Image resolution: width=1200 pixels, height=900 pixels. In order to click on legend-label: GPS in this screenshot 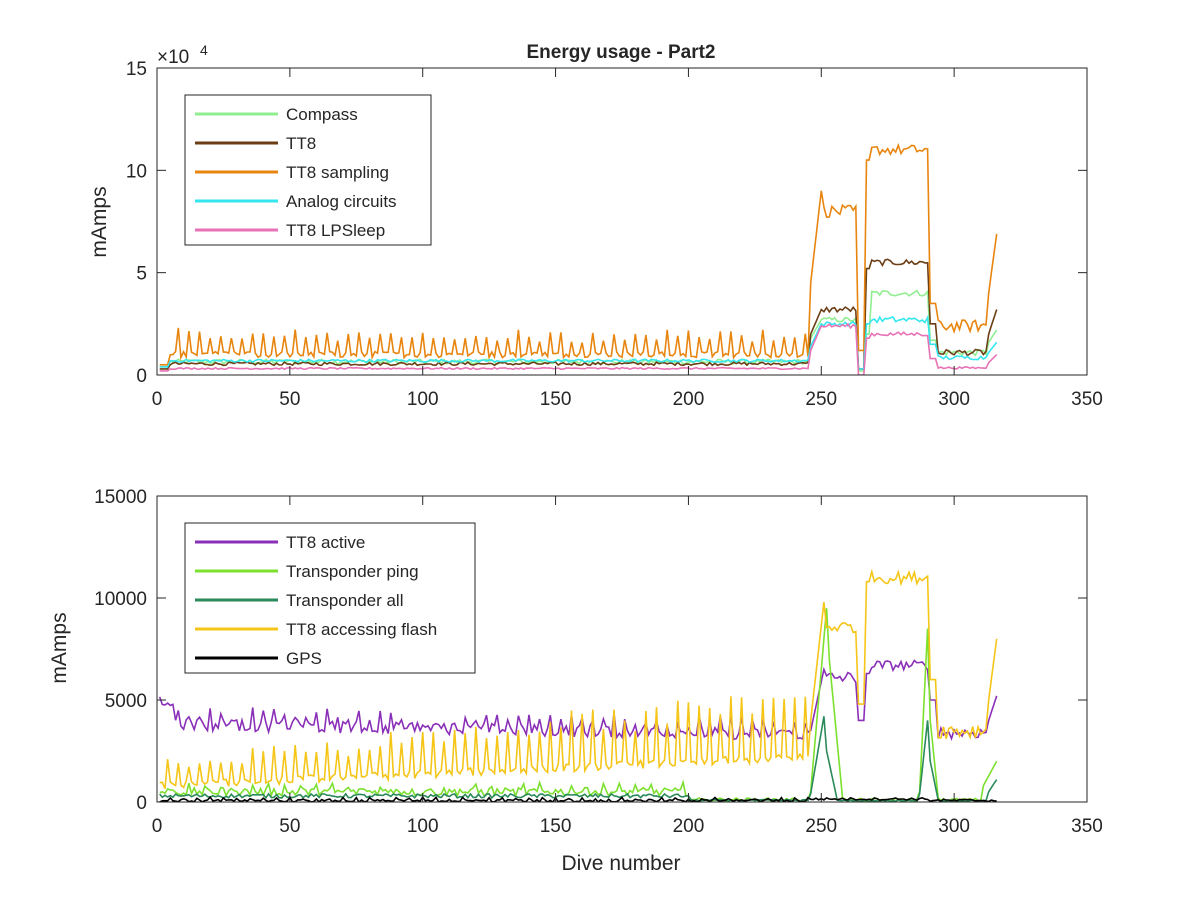, I will do `click(304, 658)`.